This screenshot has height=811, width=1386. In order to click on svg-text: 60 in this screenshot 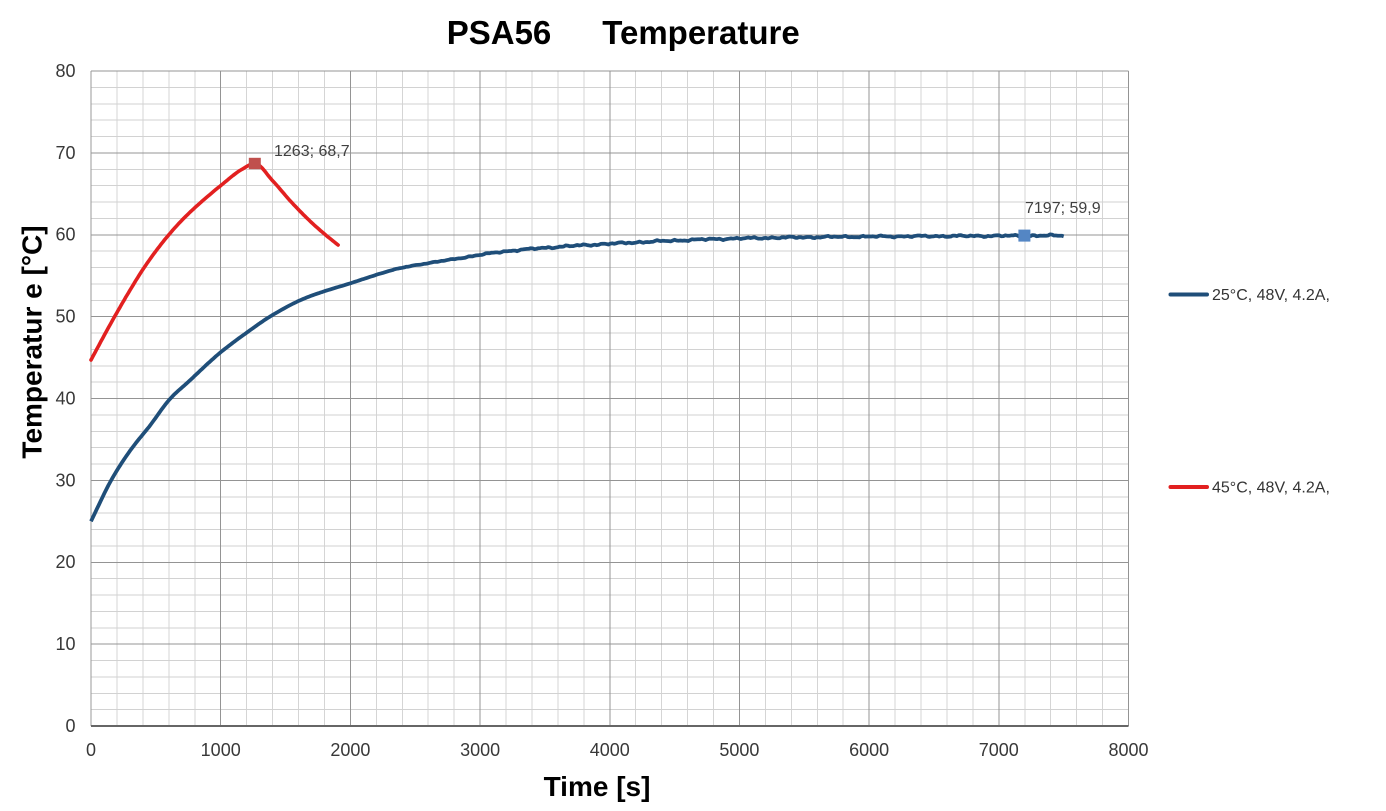, I will do `click(65, 235)`.